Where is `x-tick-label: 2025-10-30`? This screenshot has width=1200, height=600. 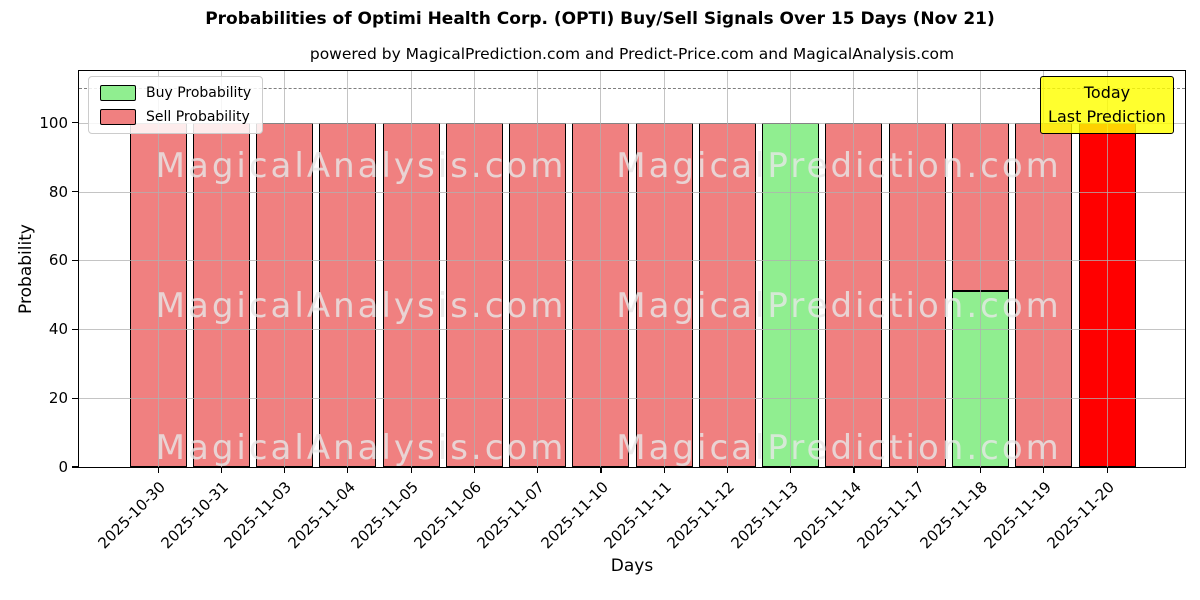
x-tick-label: 2025-10-30 is located at coordinates (131, 515).